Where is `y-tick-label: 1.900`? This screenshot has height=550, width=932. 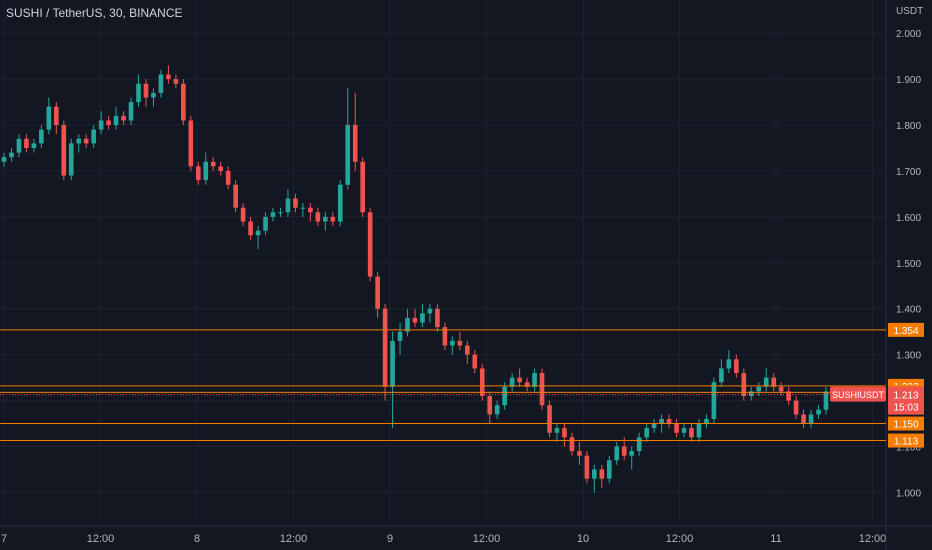 y-tick-label: 1.900 is located at coordinates (908, 80).